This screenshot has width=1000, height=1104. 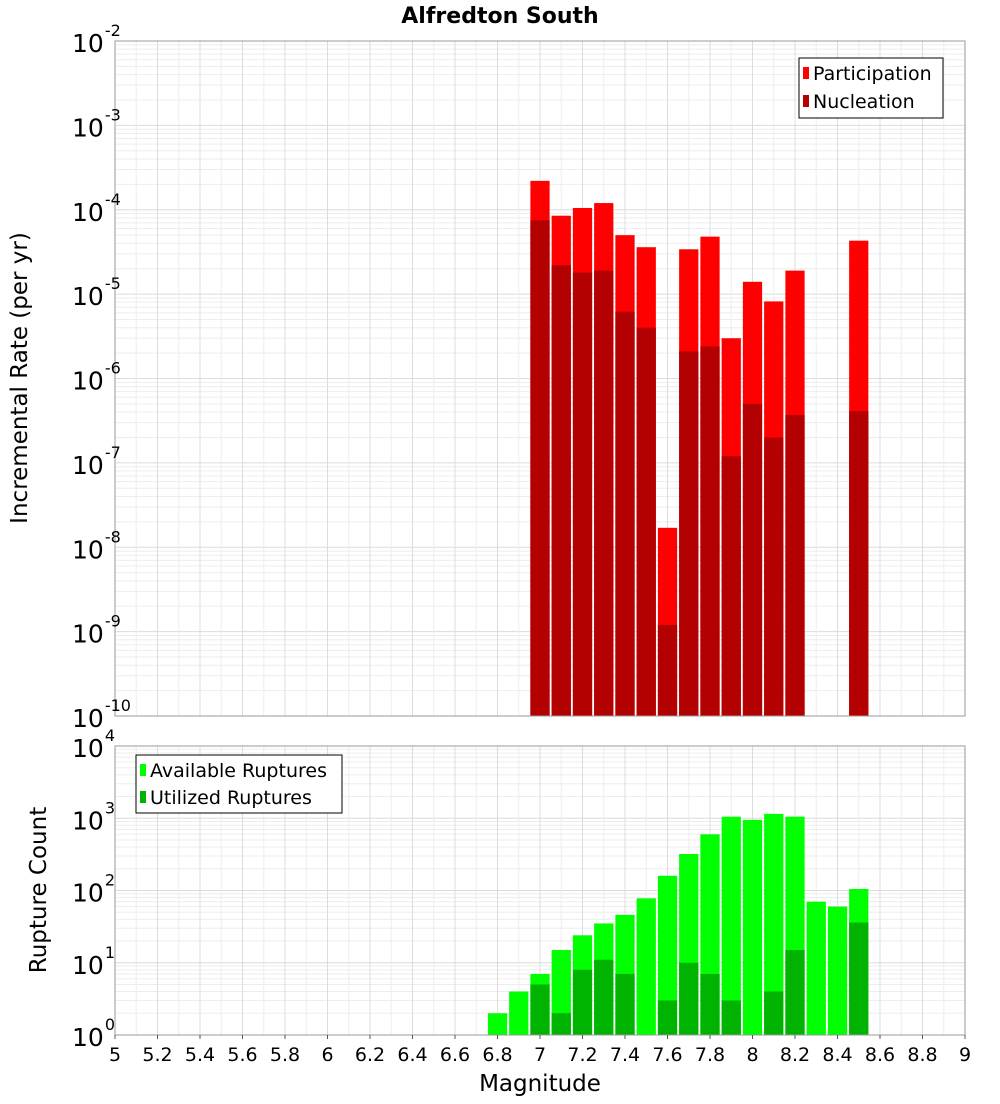 I want to click on x-tick-label: 7.2, so click(x=582, y=1055).